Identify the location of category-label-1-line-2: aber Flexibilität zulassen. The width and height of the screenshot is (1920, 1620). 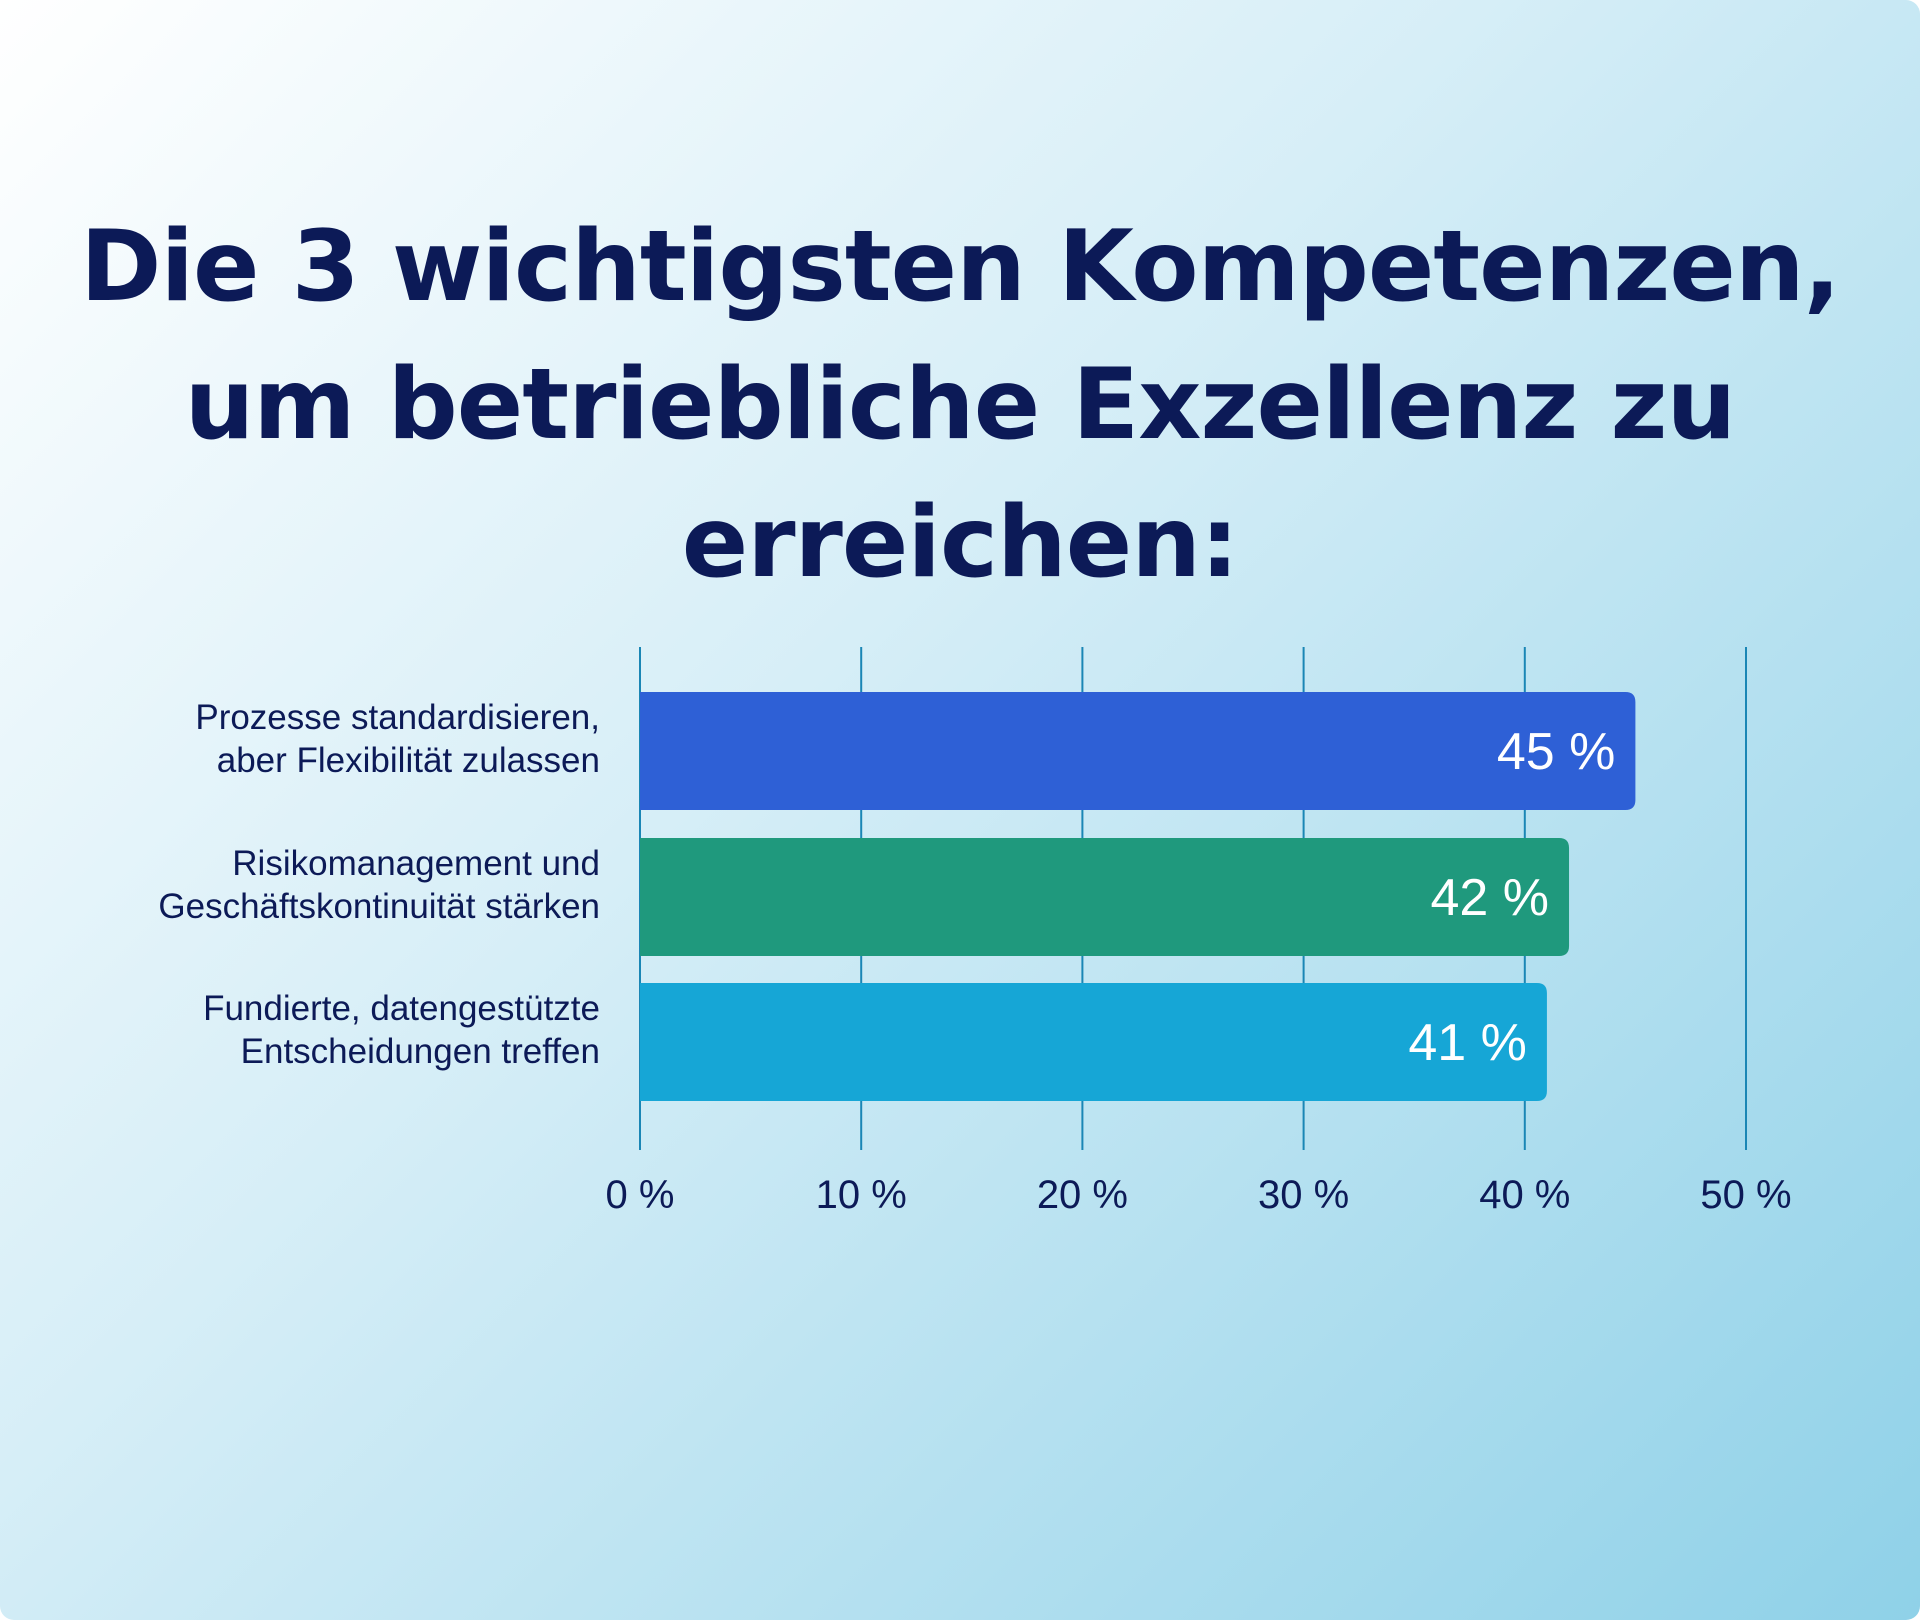
(408, 760).